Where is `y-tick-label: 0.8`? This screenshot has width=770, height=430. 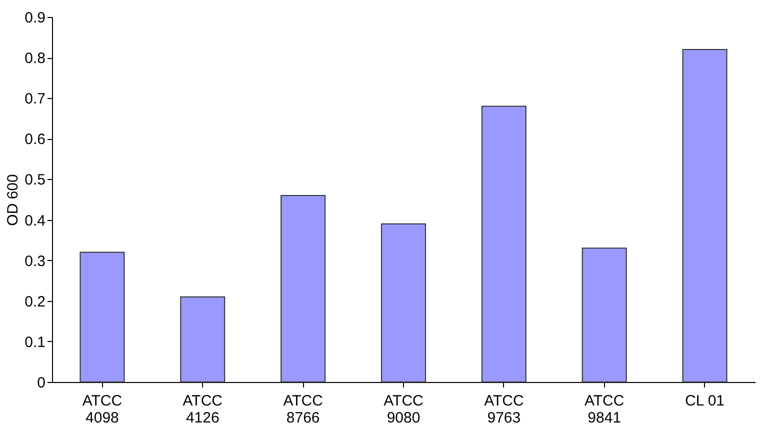
y-tick-label: 0.8 is located at coordinates (35, 59).